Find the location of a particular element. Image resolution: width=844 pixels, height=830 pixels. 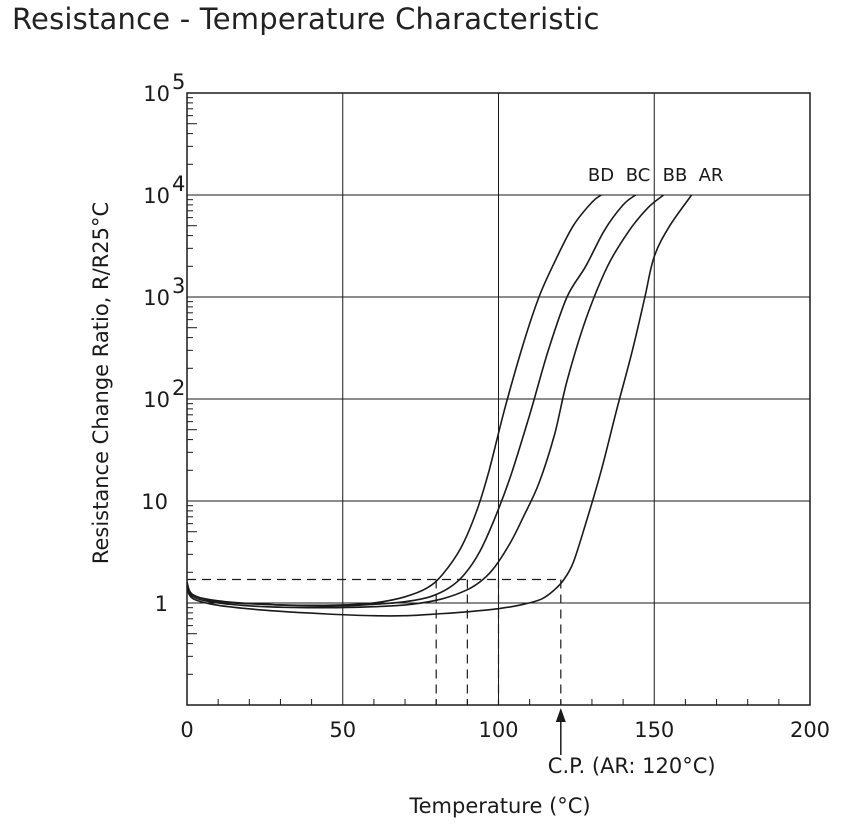

series-label-bc: BC is located at coordinates (638, 175).